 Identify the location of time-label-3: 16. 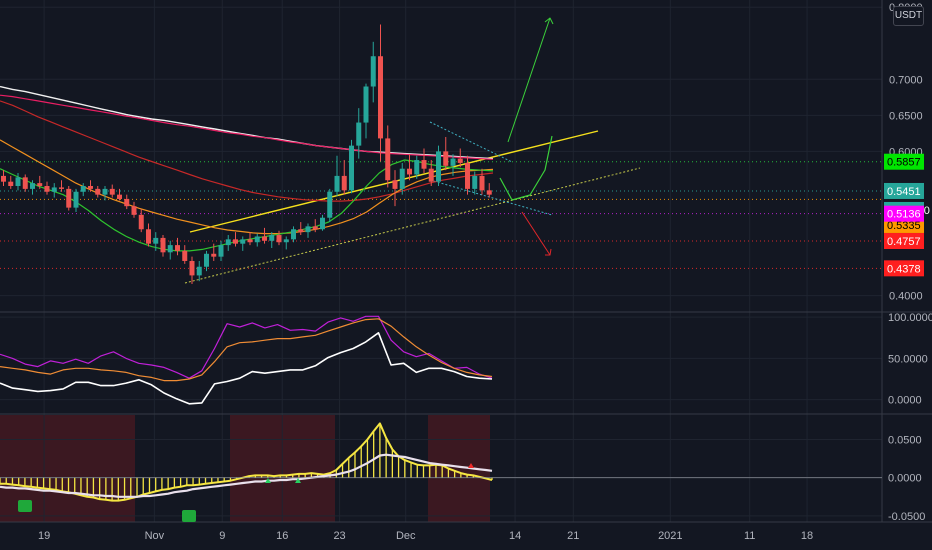
(282, 536).